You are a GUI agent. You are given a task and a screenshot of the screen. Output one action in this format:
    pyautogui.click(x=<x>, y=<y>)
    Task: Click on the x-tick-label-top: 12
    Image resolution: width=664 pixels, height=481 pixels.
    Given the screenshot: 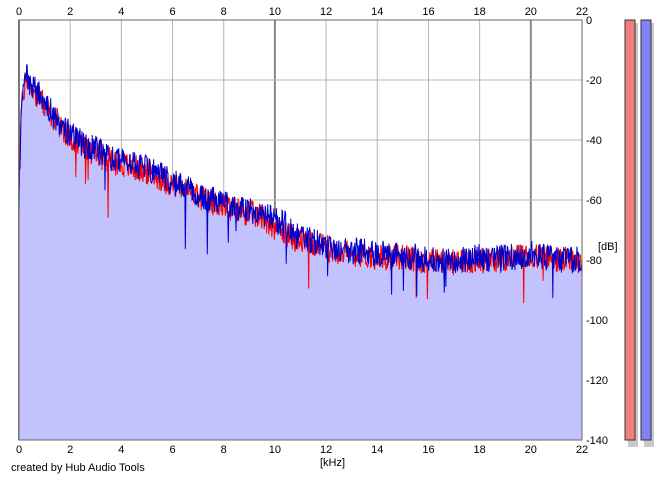 What is the action you would take?
    pyautogui.click(x=326, y=12)
    